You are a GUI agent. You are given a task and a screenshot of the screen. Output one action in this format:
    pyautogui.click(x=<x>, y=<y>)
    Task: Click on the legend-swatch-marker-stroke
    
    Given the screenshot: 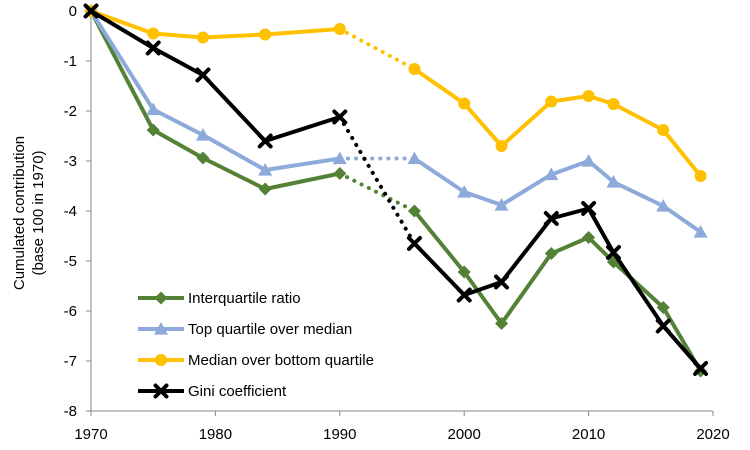 What is the action you would take?
    pyautogui.click(x=161, y=391)
    